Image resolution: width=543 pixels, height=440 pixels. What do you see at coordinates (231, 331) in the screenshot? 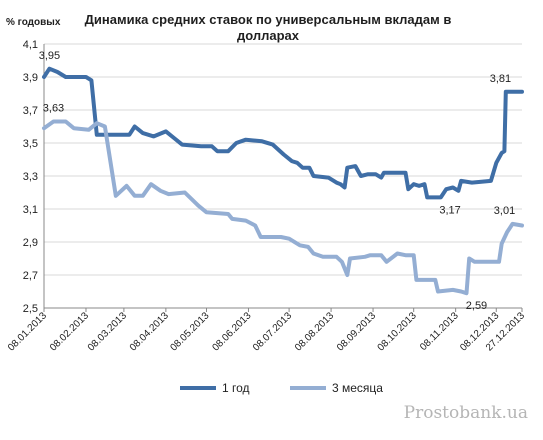
I see `x-tick-label: 08.06.2013` at bounding box center [231, 331].